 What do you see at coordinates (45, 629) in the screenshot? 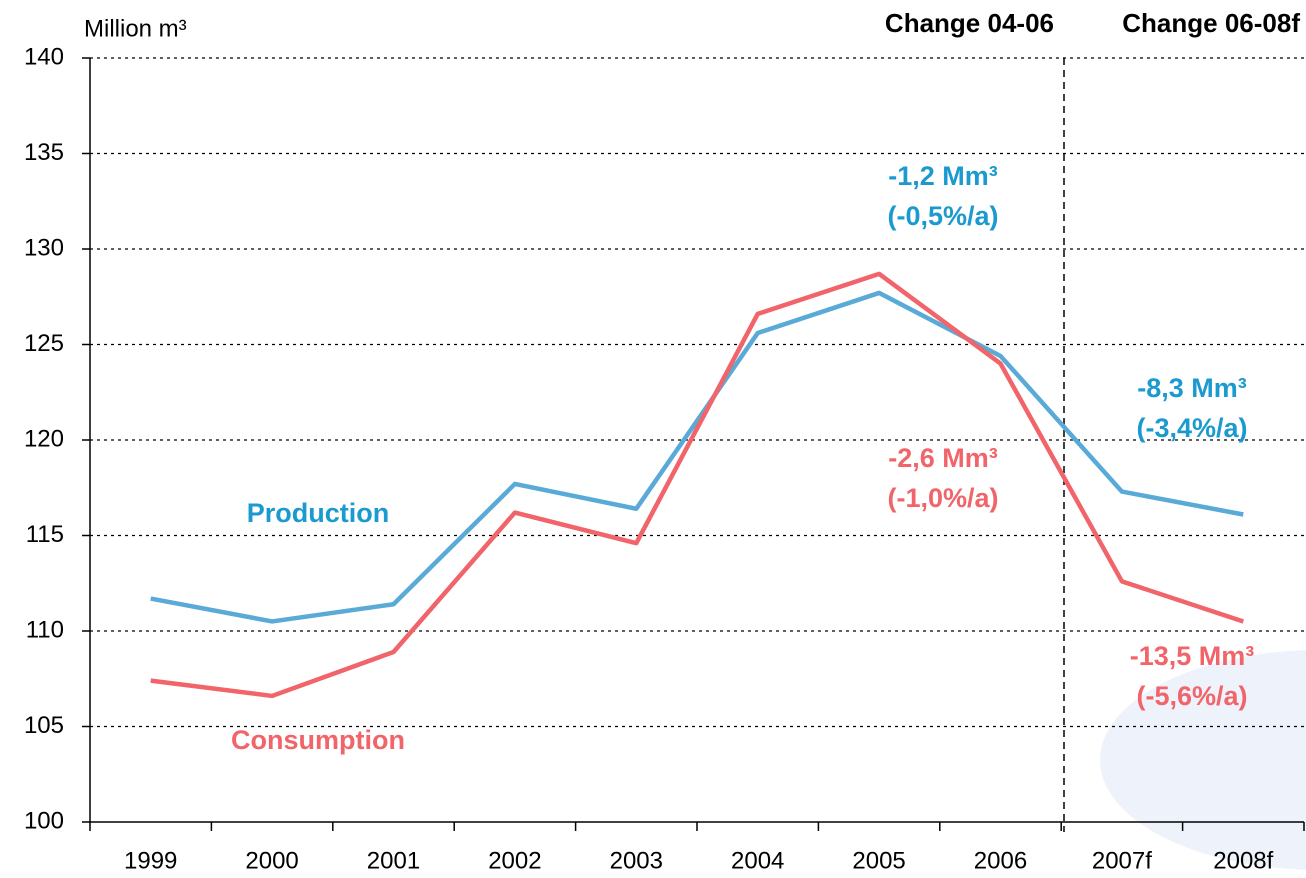
I see `y-tick-label: 110` at bounding box center [45, 629].